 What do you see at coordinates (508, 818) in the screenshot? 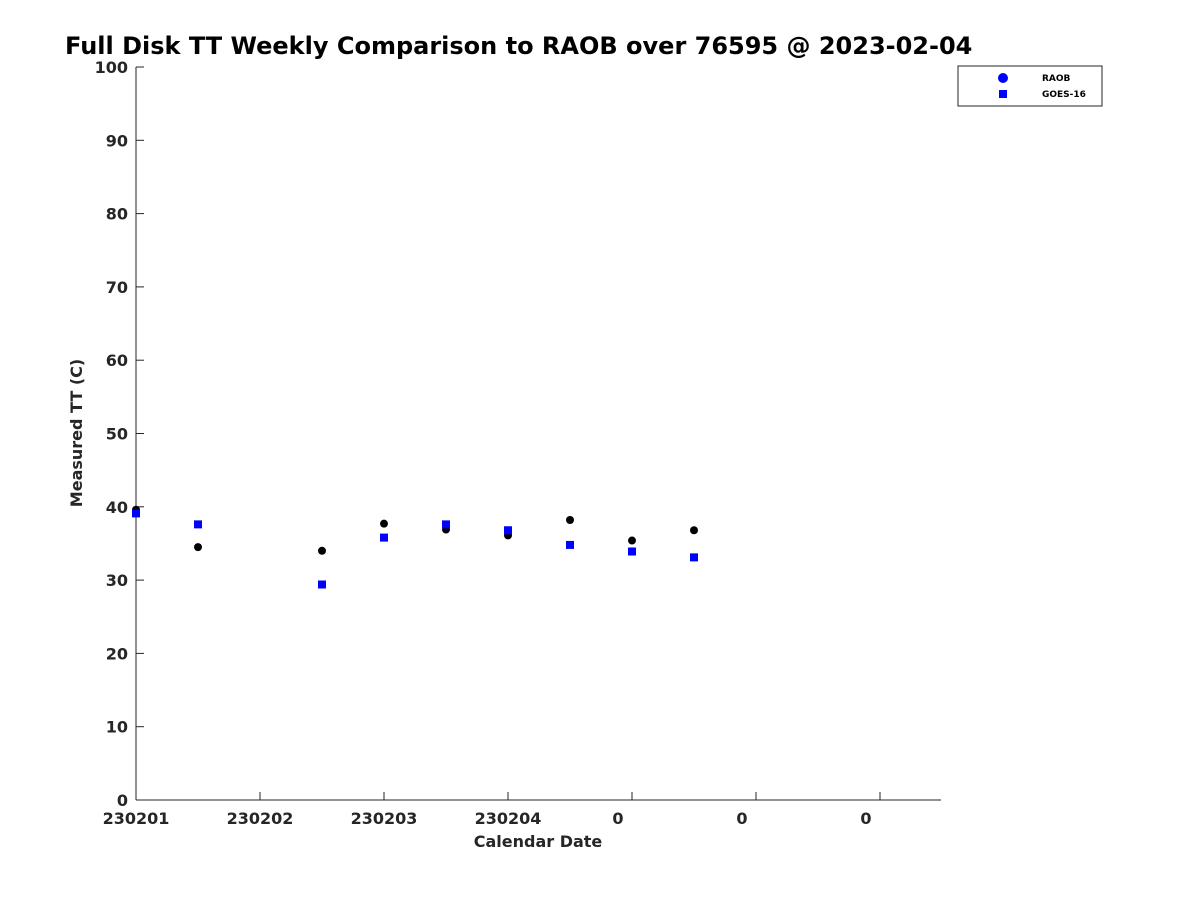
I see `x-tick-label: 230204` at bounding box center [508, 818].